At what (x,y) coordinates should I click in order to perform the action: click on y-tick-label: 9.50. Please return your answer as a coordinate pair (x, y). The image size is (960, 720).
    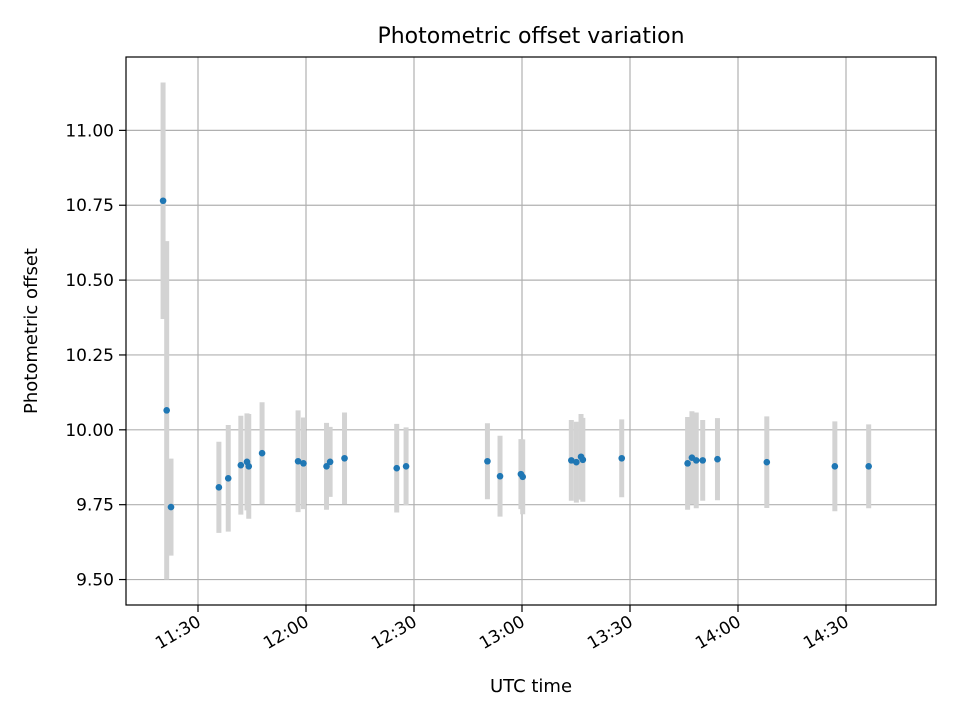
    Looking at the image, I should click on (95, 581).